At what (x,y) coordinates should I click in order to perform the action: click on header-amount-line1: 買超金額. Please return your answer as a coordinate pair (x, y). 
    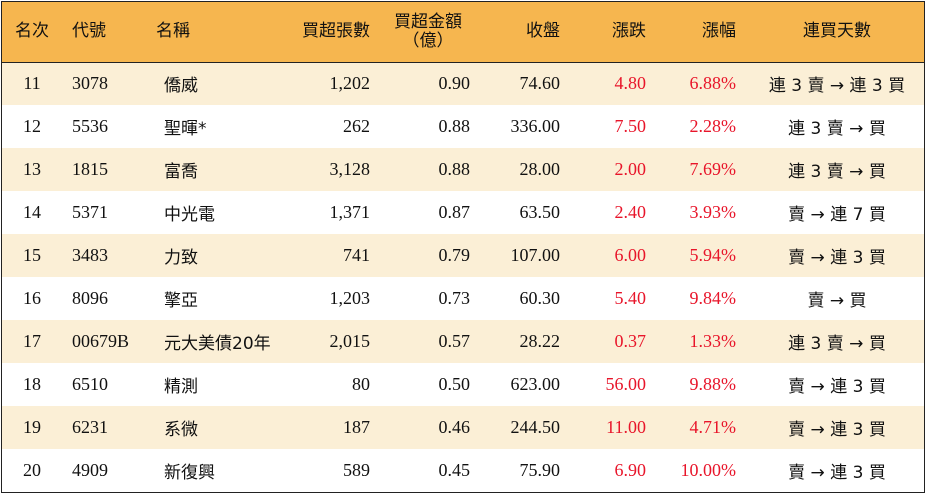
    Looking at the image, I should click on (428, 21).